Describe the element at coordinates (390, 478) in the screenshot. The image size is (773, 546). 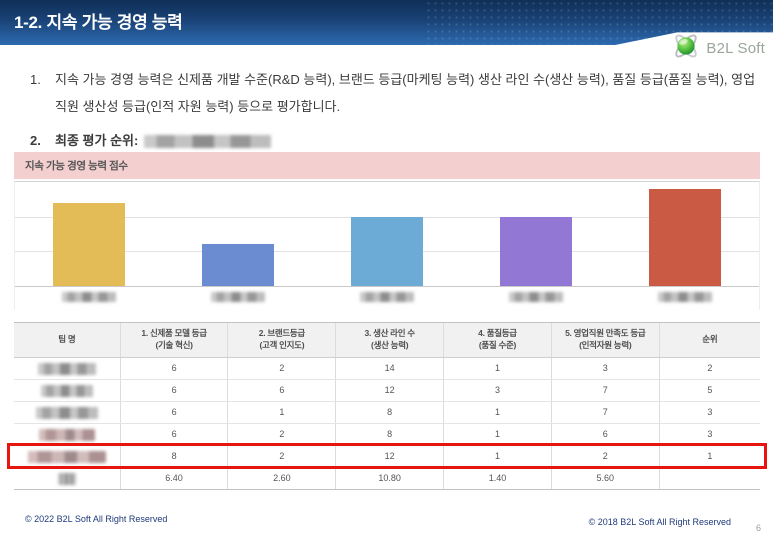
I see `table-cell: 10.80` at that location.